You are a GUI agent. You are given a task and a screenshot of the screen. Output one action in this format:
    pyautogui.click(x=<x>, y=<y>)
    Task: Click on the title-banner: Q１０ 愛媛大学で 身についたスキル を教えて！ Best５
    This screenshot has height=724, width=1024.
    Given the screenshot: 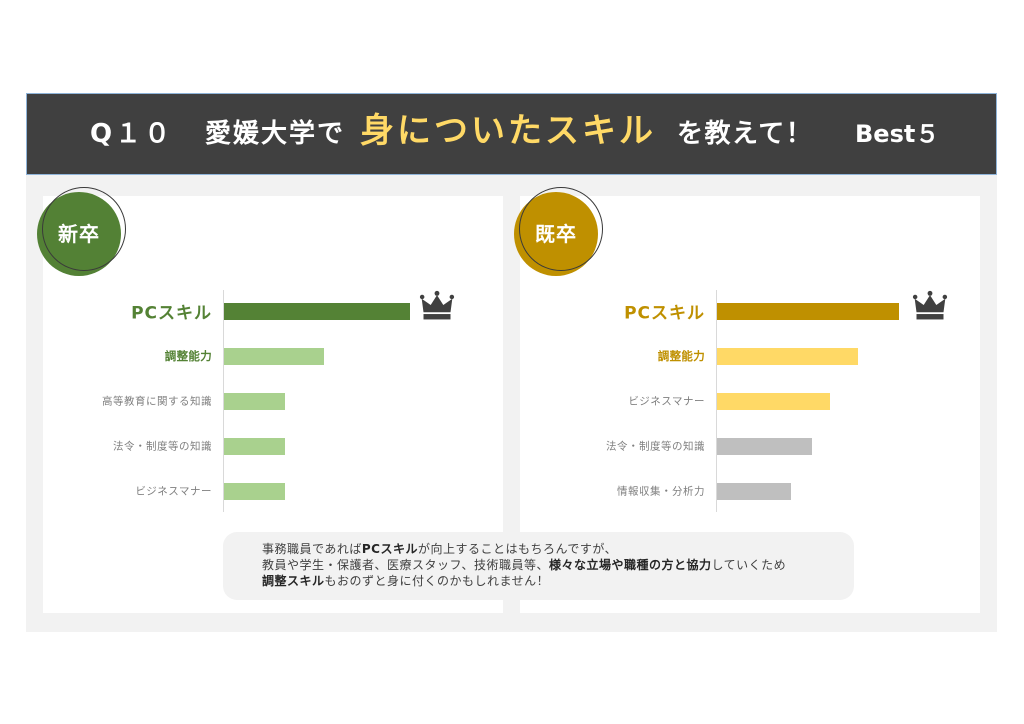 What is the action you would take?
    pyautogui.click(x=511, y=134)
    